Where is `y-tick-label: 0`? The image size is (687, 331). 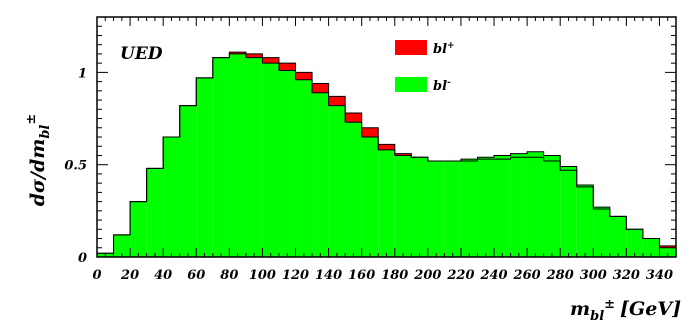
y-tick-label: 0 is located at coordinates (82, 258).